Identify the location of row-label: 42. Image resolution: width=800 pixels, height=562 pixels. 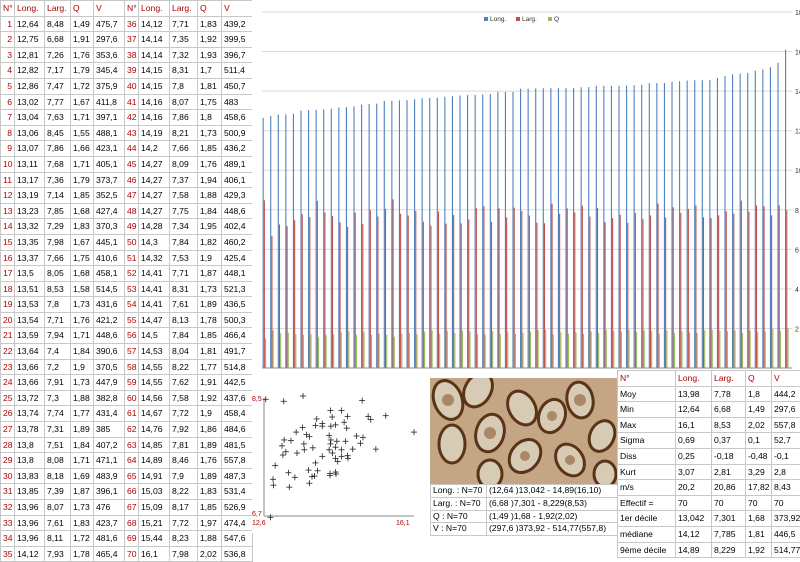
(132, 118).